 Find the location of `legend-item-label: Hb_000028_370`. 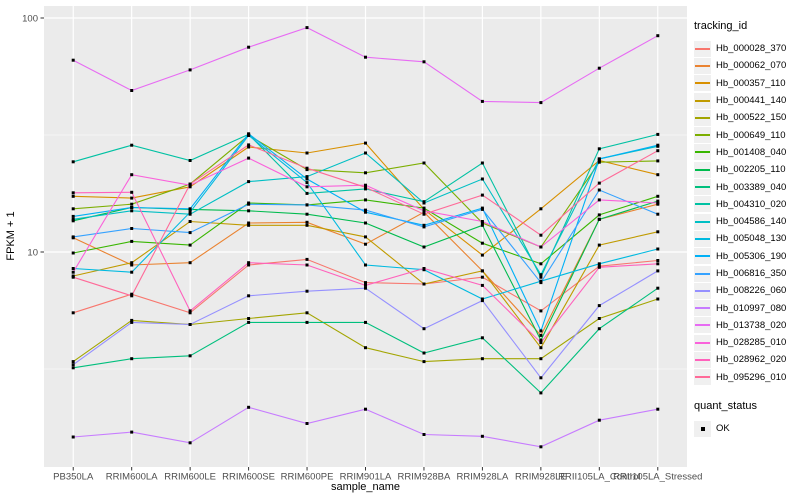

legend-item-label: Hb_000028_370 is located at coordinates (751, 49).